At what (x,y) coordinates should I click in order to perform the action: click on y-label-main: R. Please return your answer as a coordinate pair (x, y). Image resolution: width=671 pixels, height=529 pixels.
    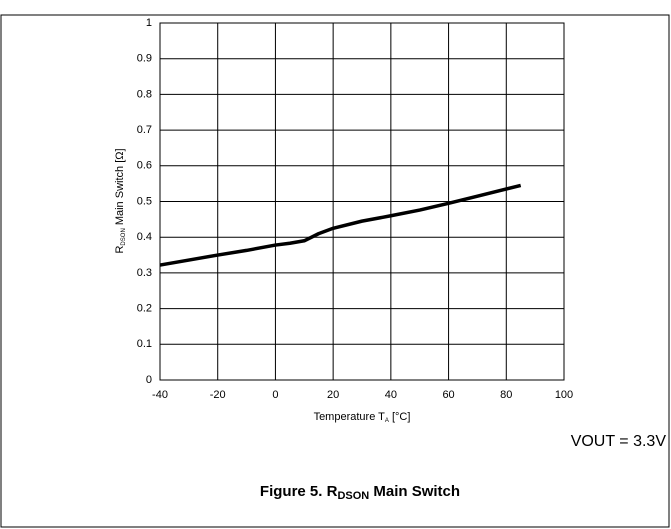
    Looking at the image, I should click on (120, 250).